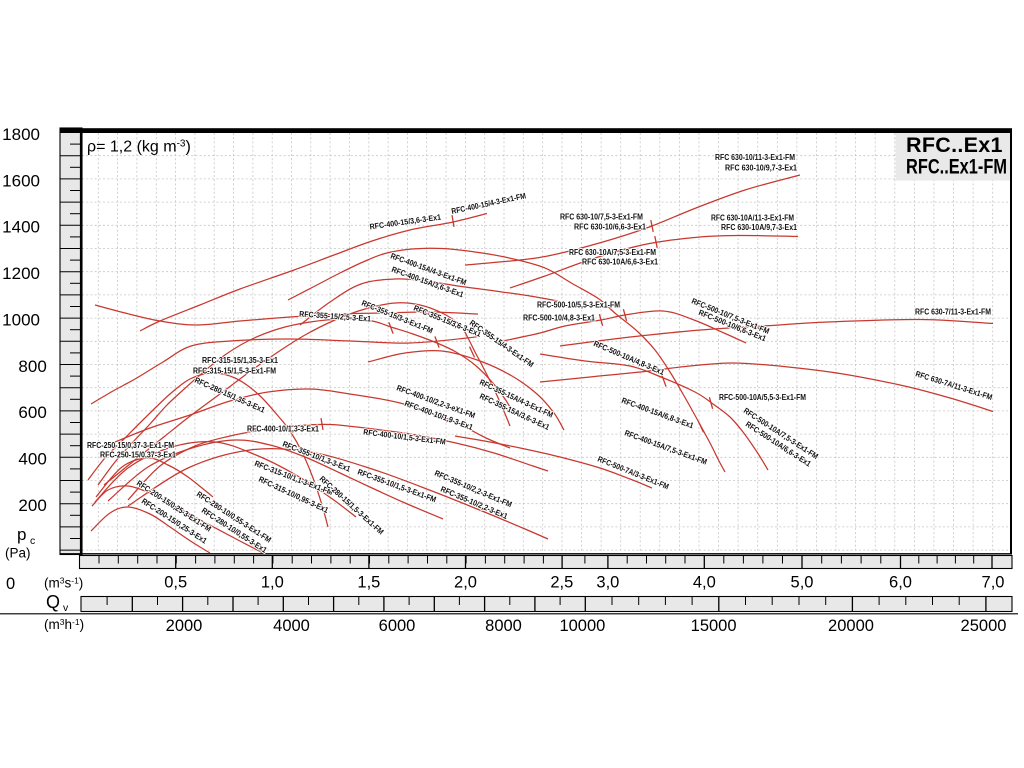  Describe the element at coordinates (759, 227) in the screenshot. I see `svg-text: RFC 630-10A/9,7-3-Ex1` at that location.